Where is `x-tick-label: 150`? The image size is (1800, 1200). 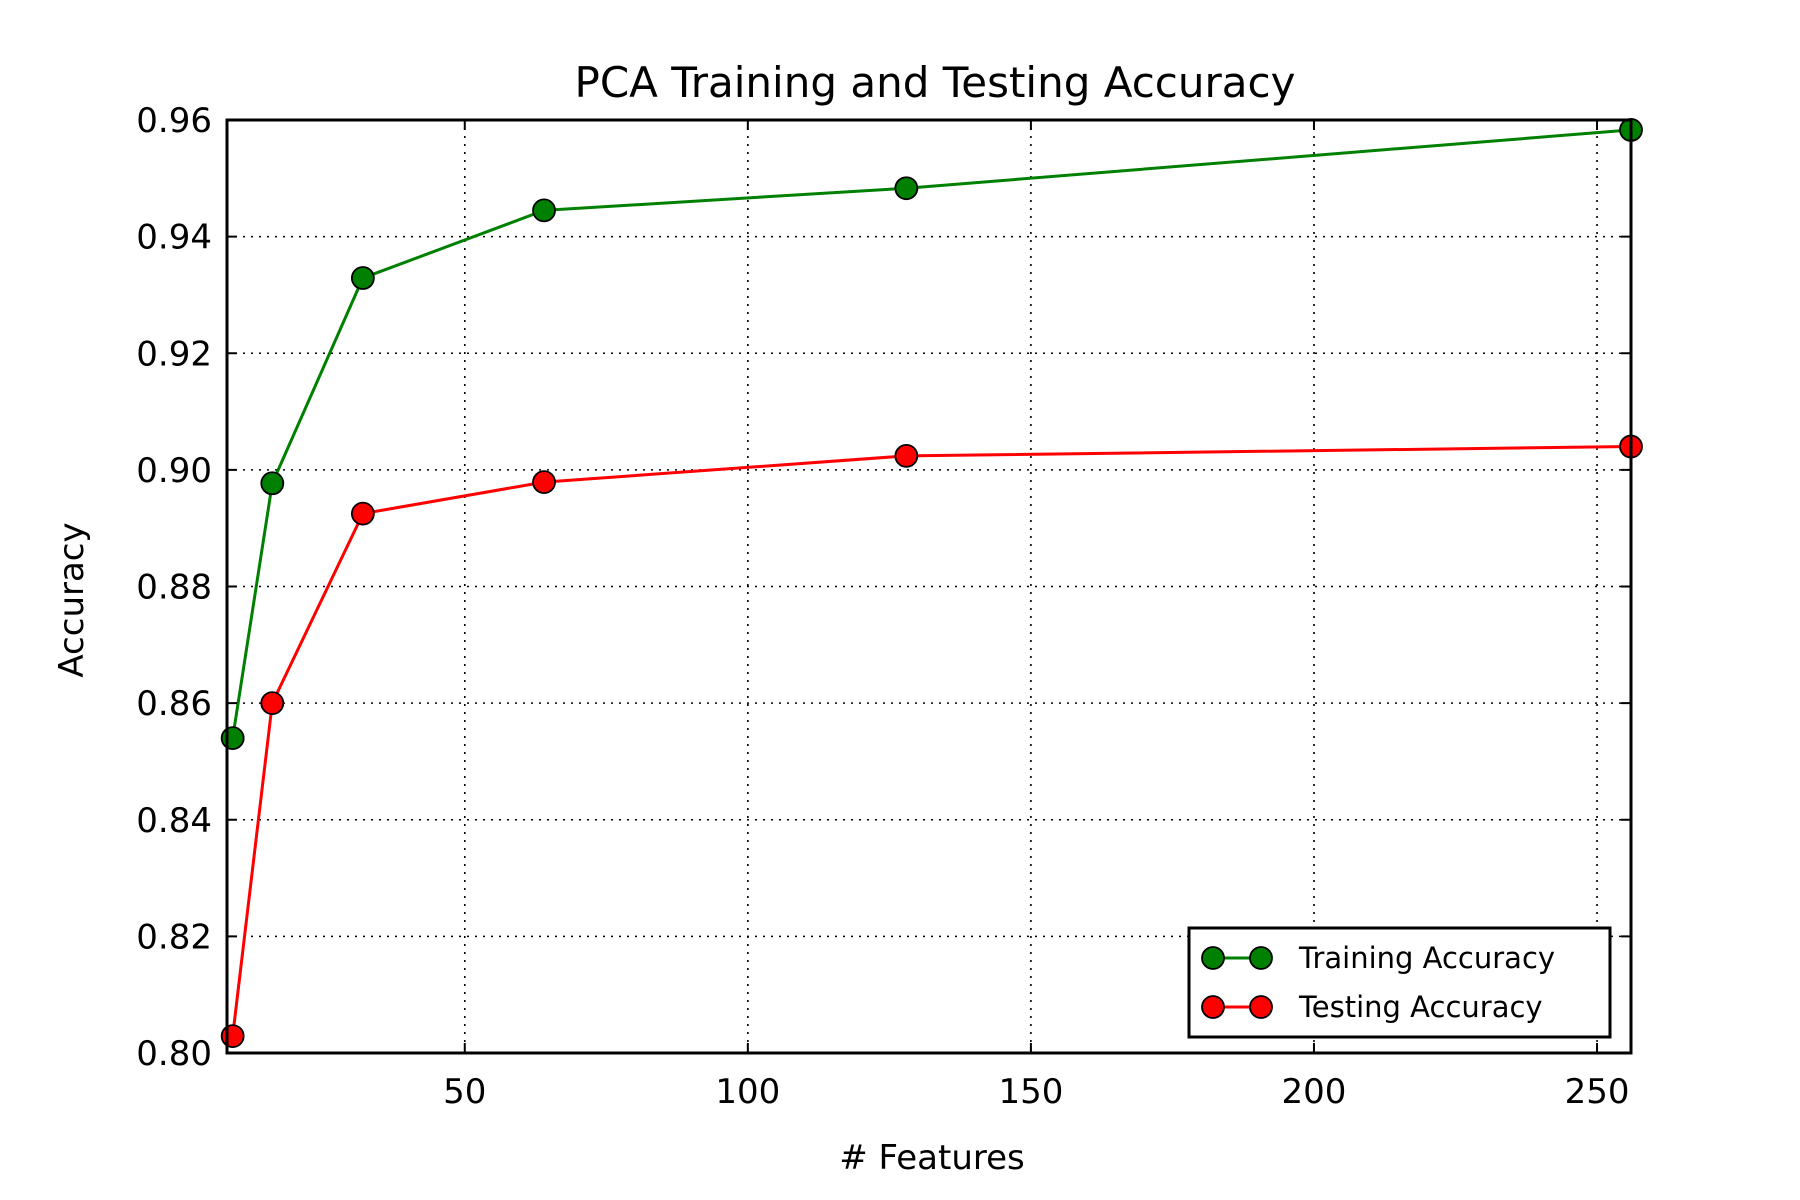
x-tick-label: 150 is located at coordinates (1030, 1092).